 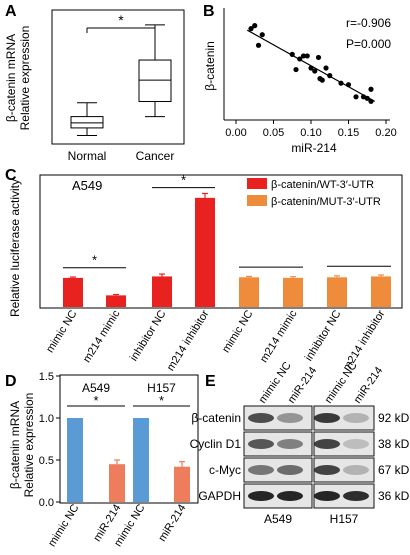 I want to click on panel-a-letter: A, so click(x=11, y=11).